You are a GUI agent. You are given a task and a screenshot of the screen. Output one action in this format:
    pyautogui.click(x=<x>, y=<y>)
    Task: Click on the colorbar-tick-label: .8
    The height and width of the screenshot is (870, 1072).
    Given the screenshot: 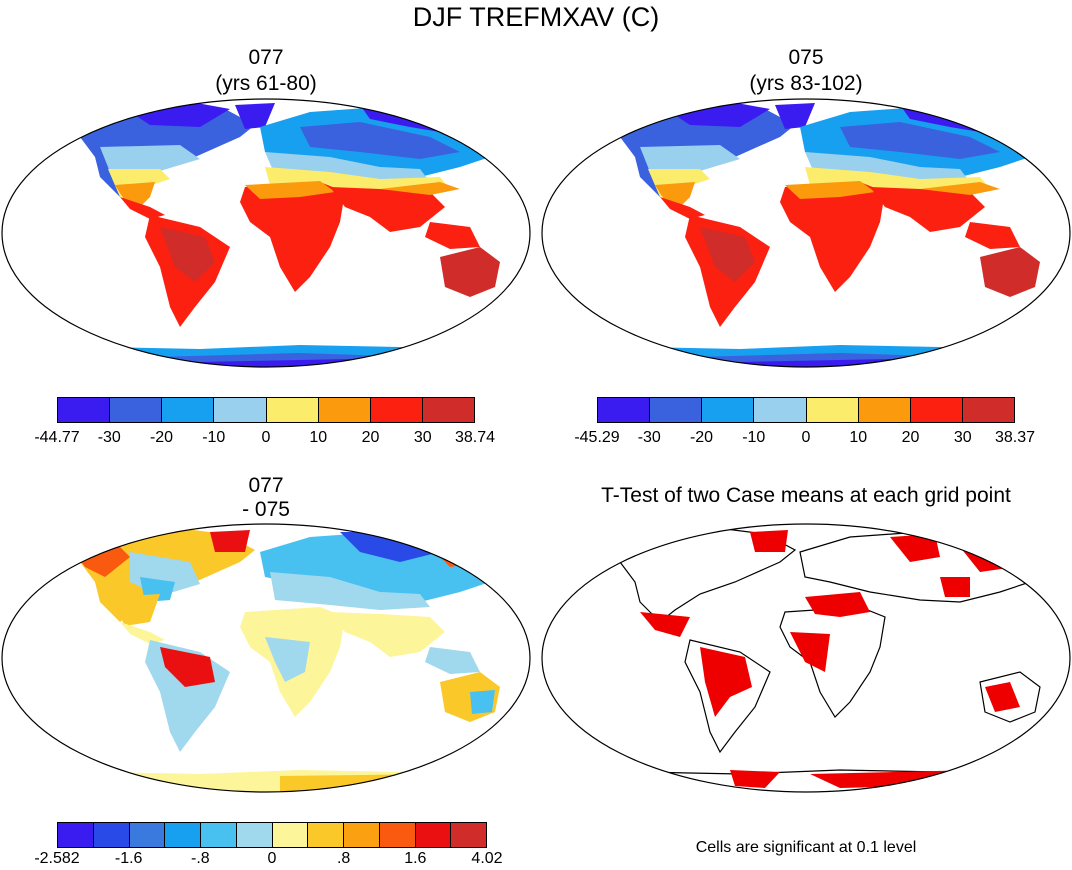 What is the action you would take?
    pyautogui.click(x=343, y=858)
    